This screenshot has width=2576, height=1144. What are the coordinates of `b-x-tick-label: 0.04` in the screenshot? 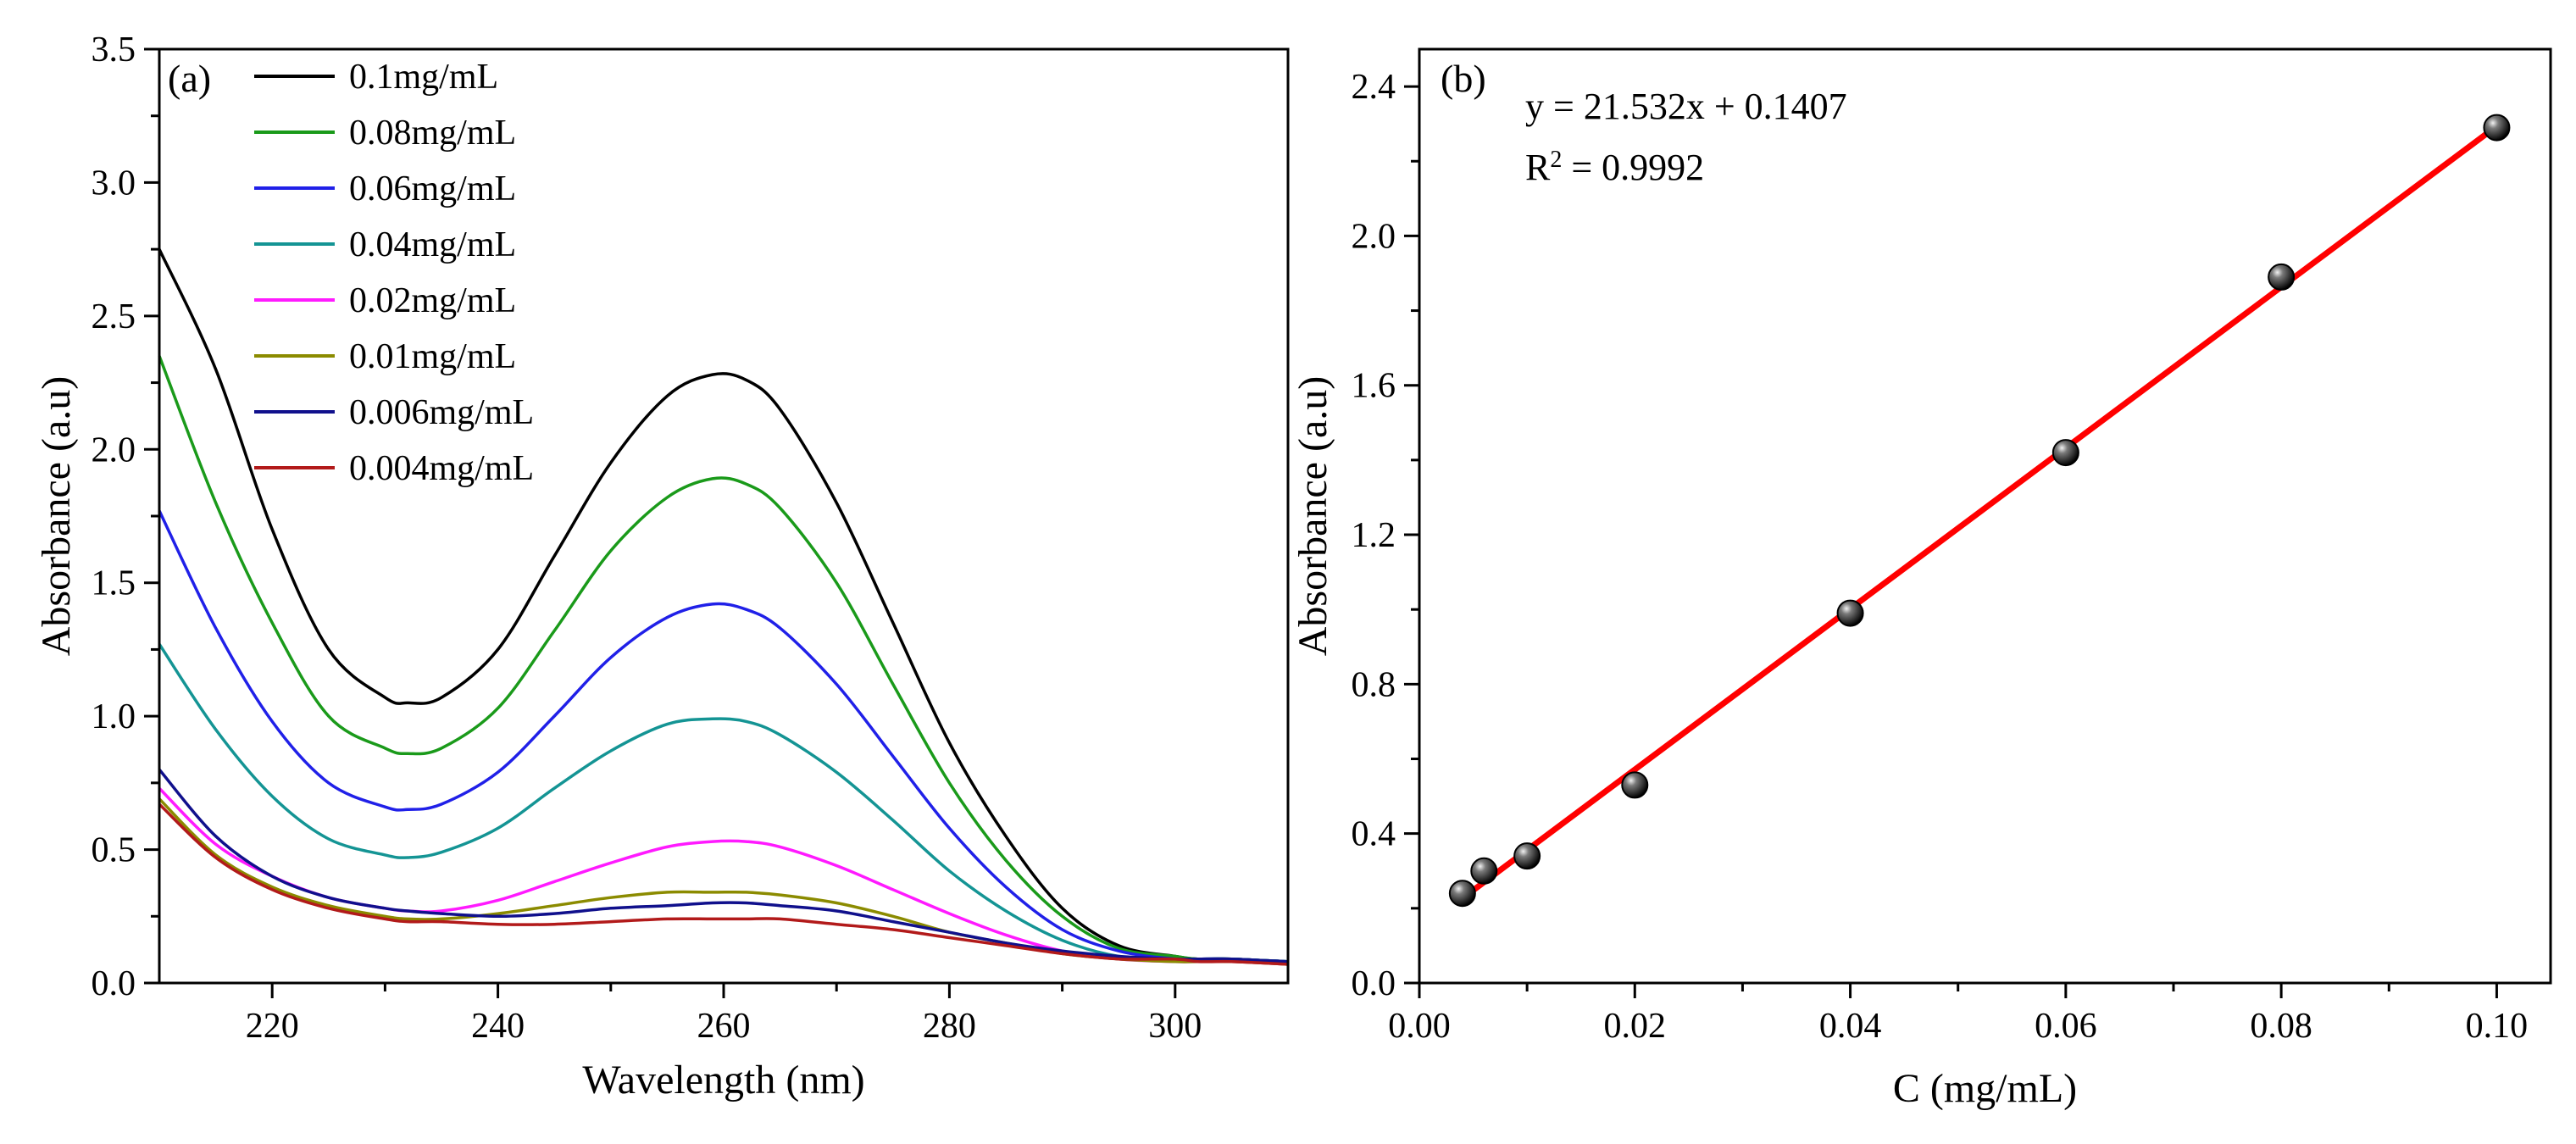 It's located at (1850, 1026).